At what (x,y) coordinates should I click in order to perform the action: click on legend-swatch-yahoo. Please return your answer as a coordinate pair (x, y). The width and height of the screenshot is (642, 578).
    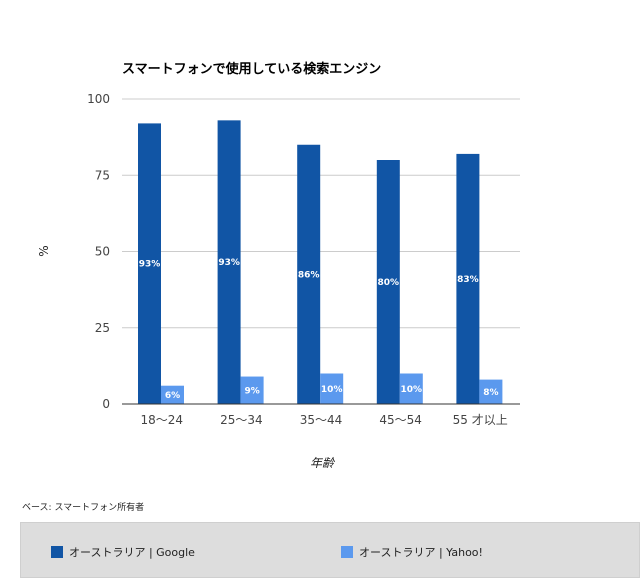
    Looking at the image, I should click on (347, 552).